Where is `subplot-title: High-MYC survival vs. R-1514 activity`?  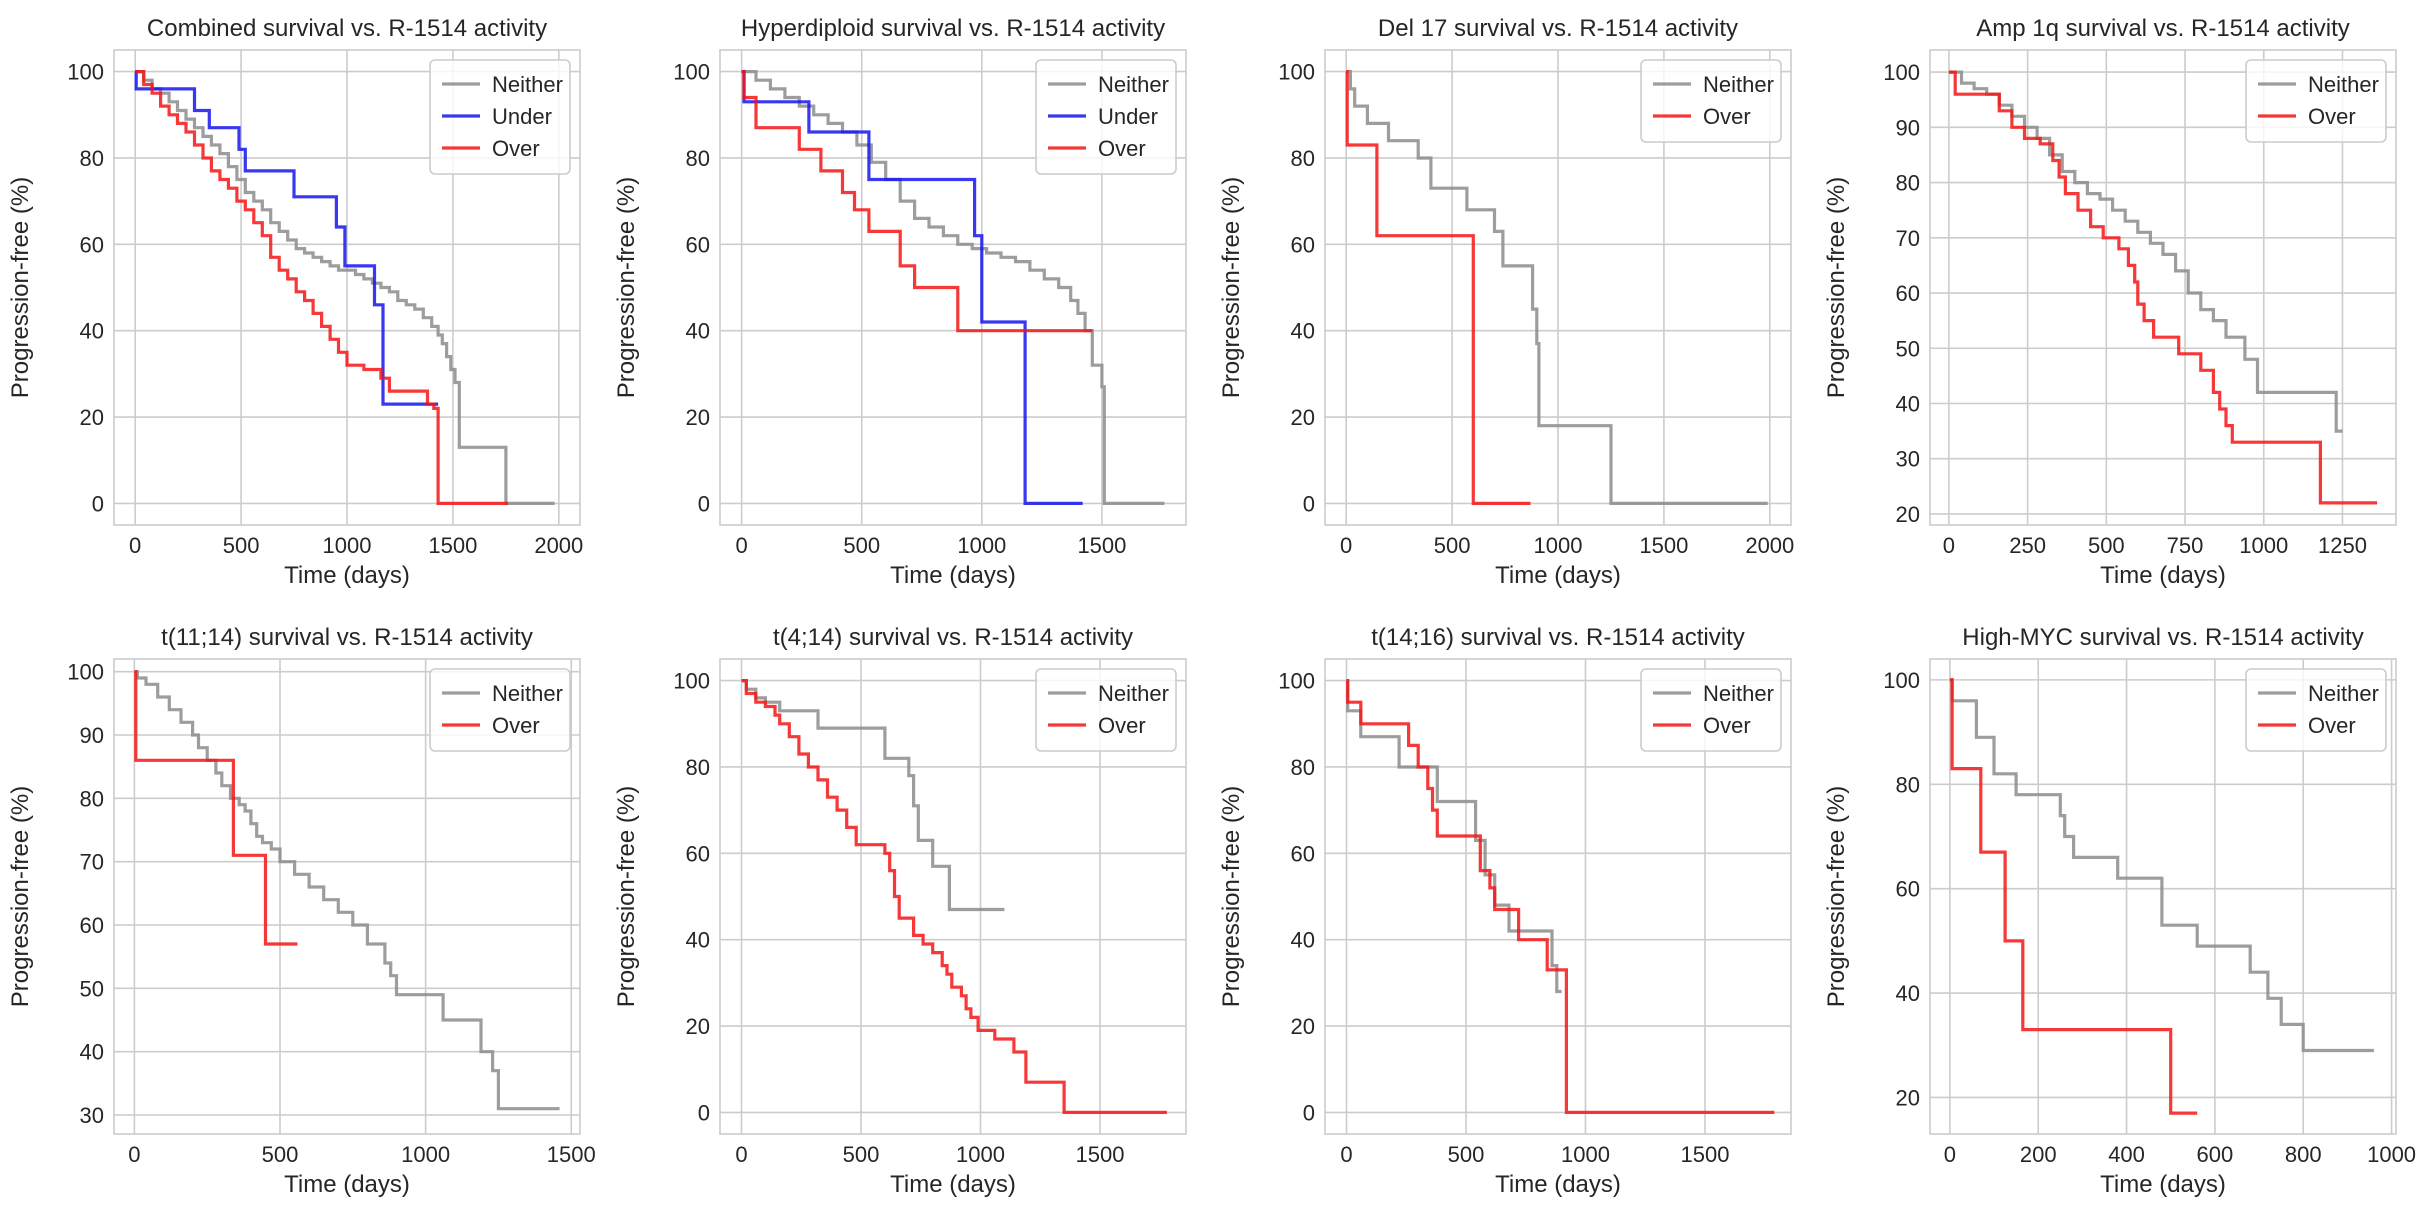 subplot-title: High-MYC survival vs. R-1514 activity is located at coordinates (2162, 637).